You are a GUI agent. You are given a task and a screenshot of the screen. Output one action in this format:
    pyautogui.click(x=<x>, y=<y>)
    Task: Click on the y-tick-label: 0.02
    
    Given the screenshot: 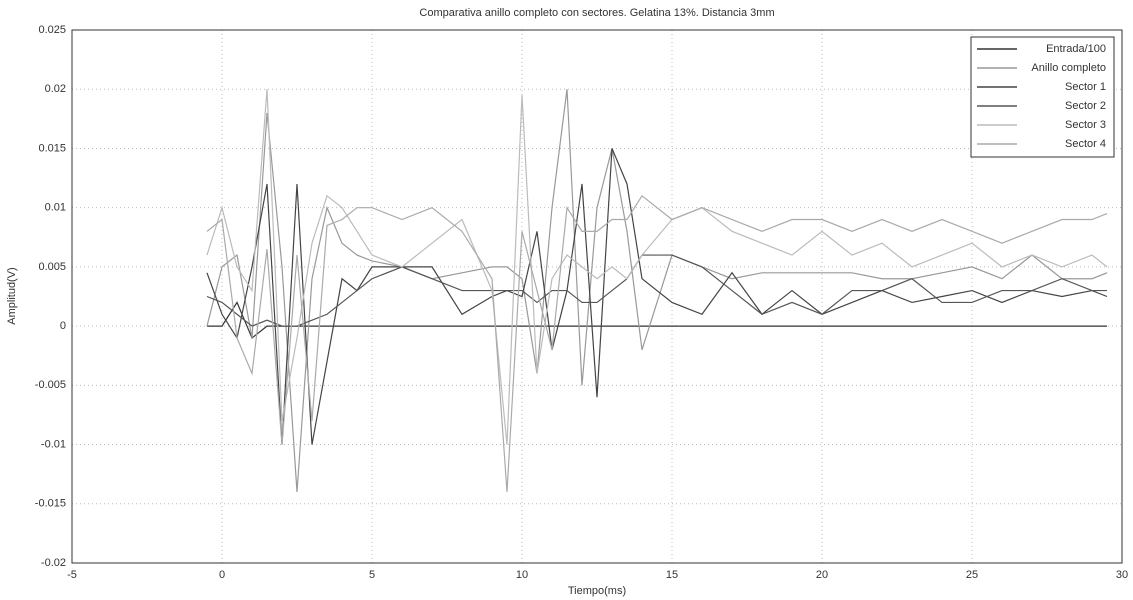 What is the action you would take?
    pyautogui.click(x=55, y=89)
    